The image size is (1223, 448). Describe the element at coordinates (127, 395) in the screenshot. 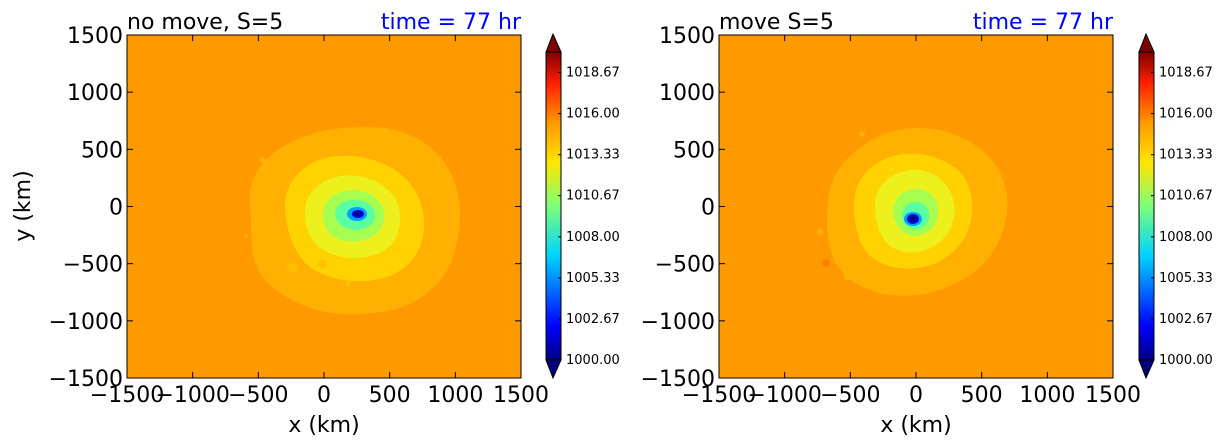

I see `left-x-tick-label: −1500` at that location.